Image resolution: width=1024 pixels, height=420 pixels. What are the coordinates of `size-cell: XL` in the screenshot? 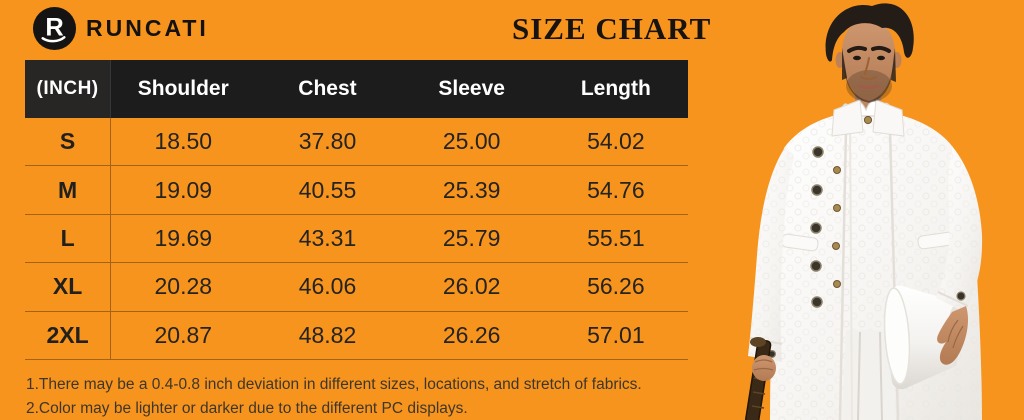 It's located at (68, 287).